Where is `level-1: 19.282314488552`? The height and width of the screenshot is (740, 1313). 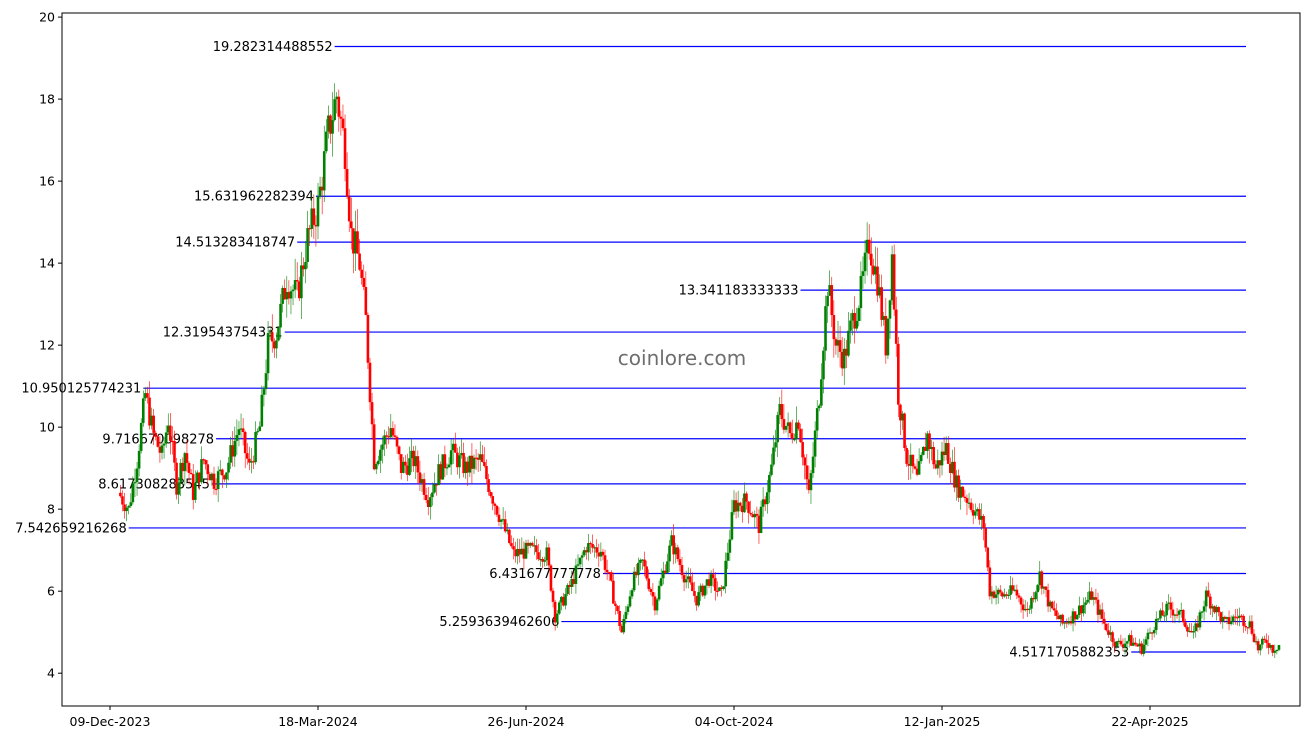 level-1: 19.282314488552 is located at coordinates (729, 47).